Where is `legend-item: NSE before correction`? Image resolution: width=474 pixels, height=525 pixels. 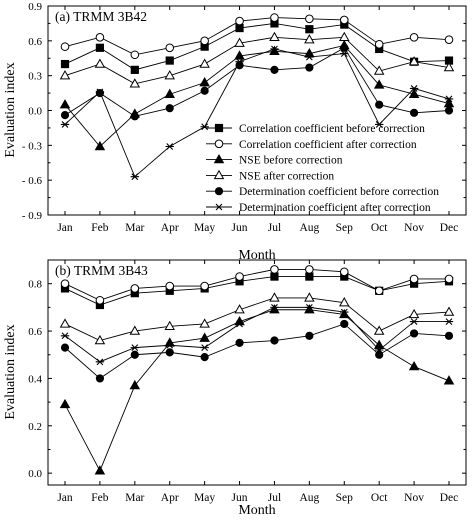
legend-item: NSE before correction is located at coordinates (274, 160).